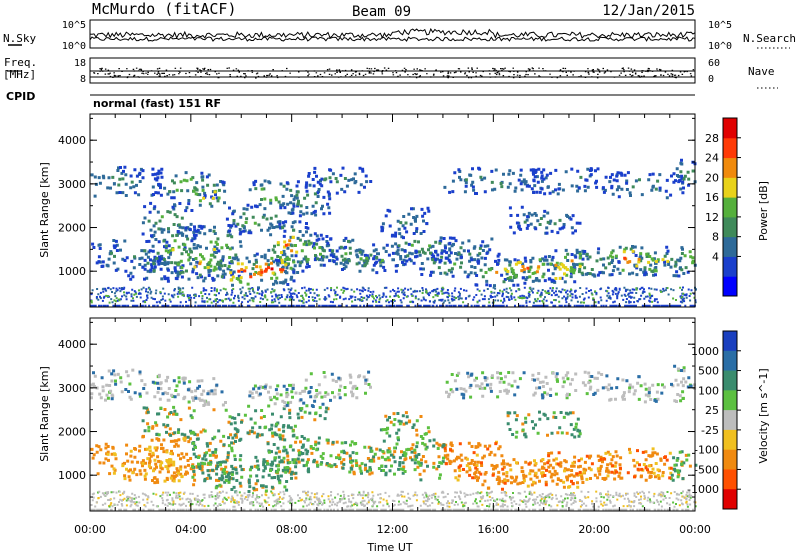  Describe the element at coordinates (157, 103) in the screenshot. I see `cpid-value: normal (fast) 151 RF` at that location.